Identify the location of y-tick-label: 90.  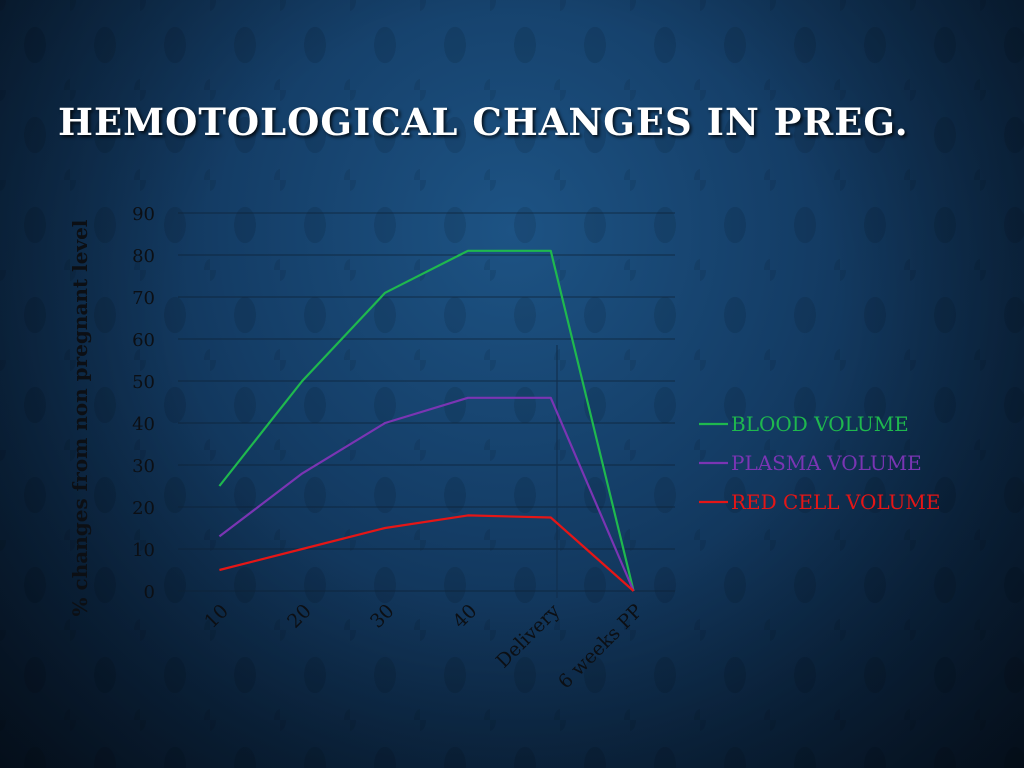
(143, 214).